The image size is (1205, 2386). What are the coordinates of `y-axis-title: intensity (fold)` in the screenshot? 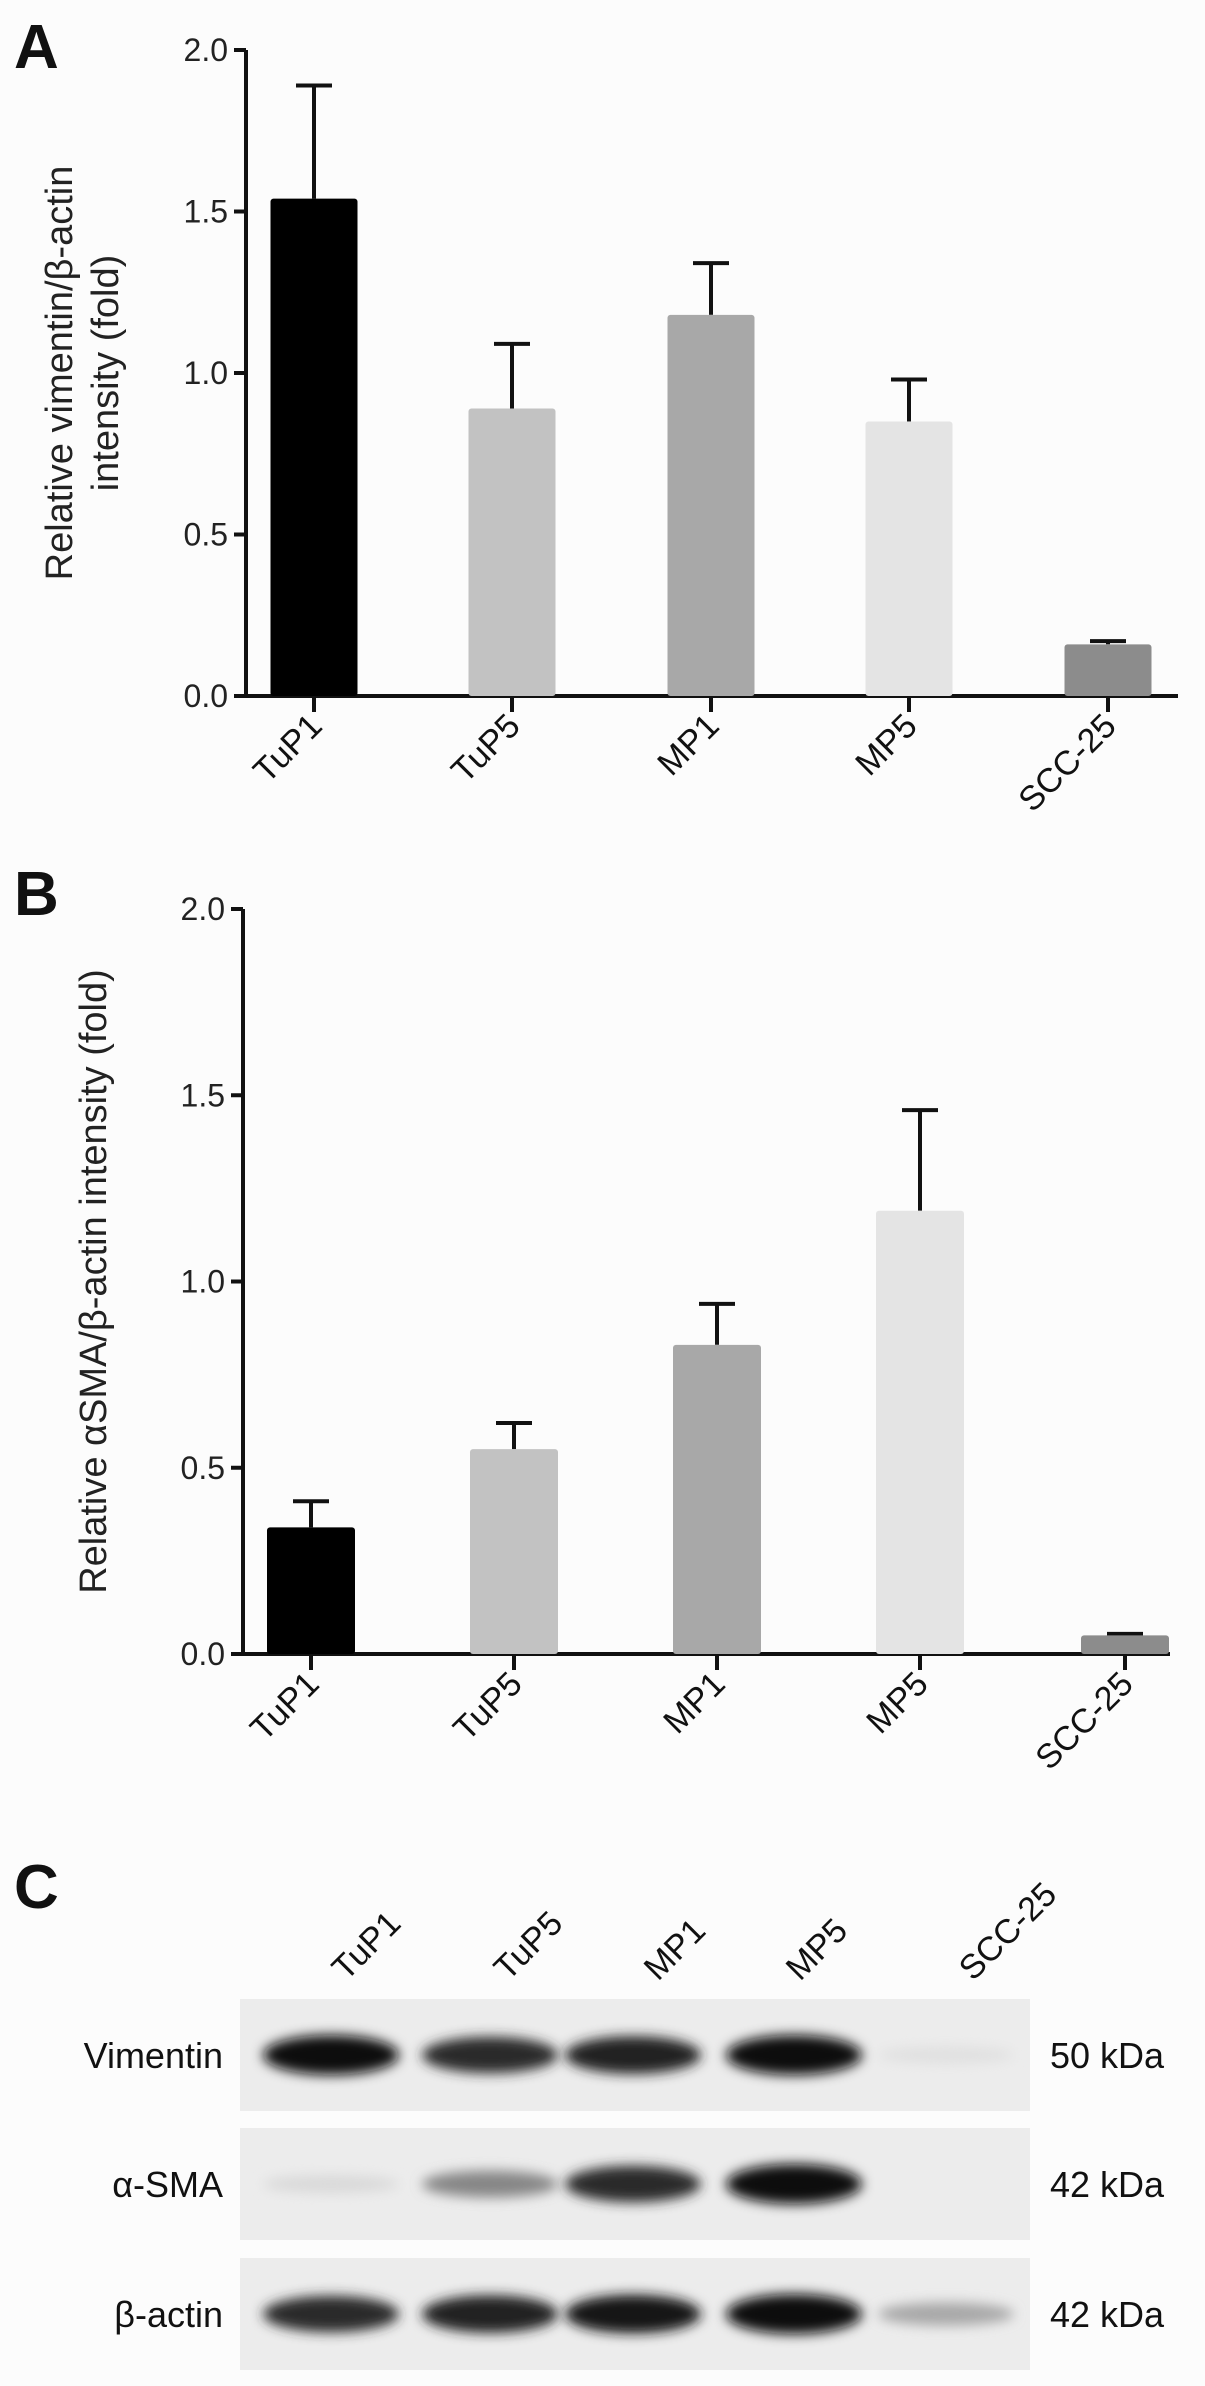 It's located at (106, 373).